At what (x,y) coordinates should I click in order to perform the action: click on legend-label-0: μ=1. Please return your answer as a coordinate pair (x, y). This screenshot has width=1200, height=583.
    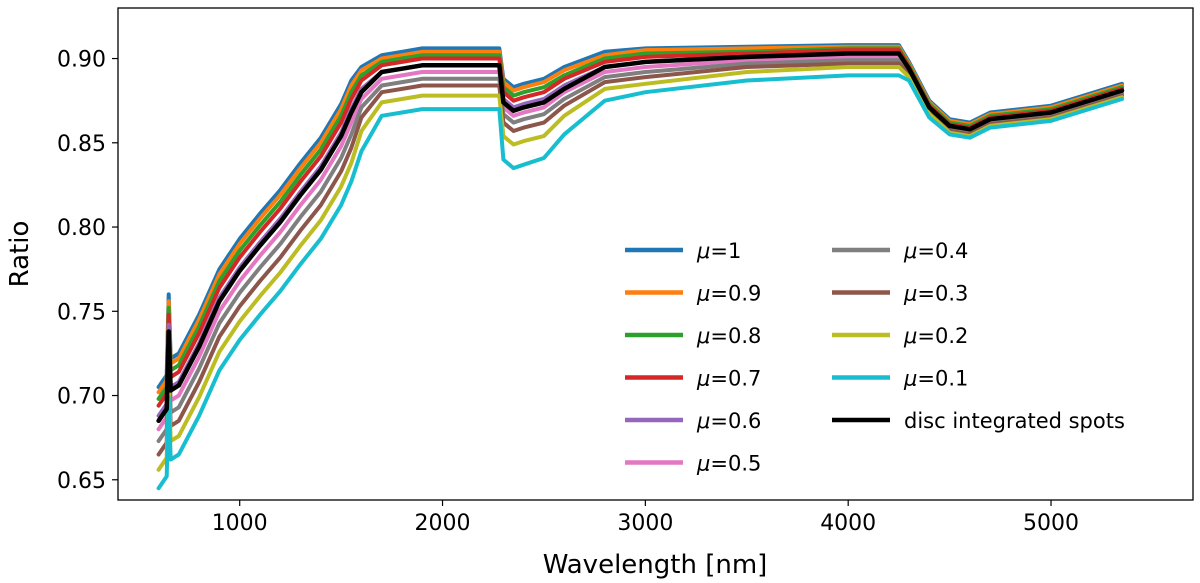
    Looking at the image, I should click on (718, 251).